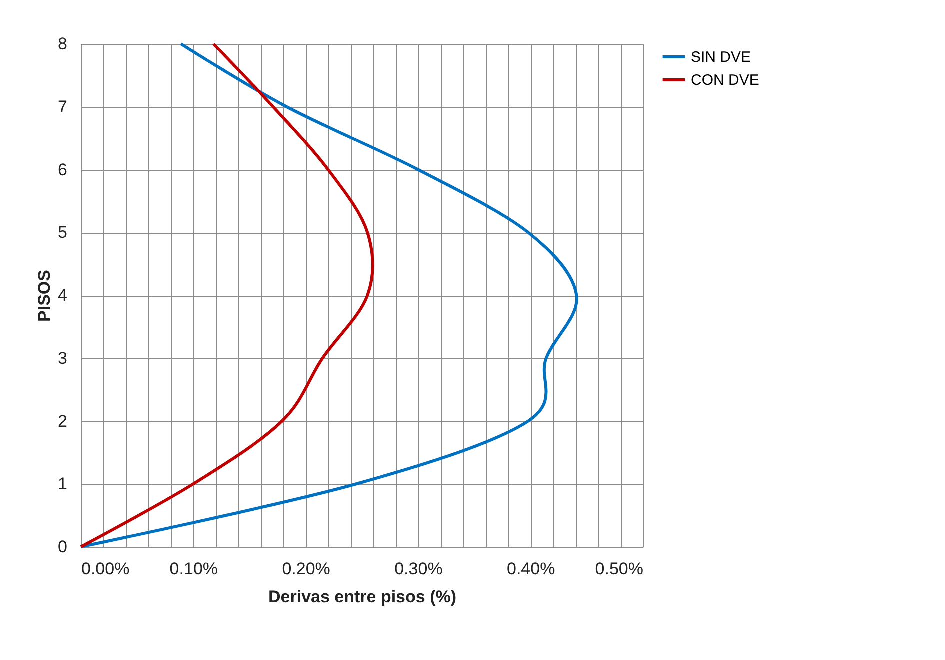  I want to click on y-tick-label: 5, so click(63, 232).